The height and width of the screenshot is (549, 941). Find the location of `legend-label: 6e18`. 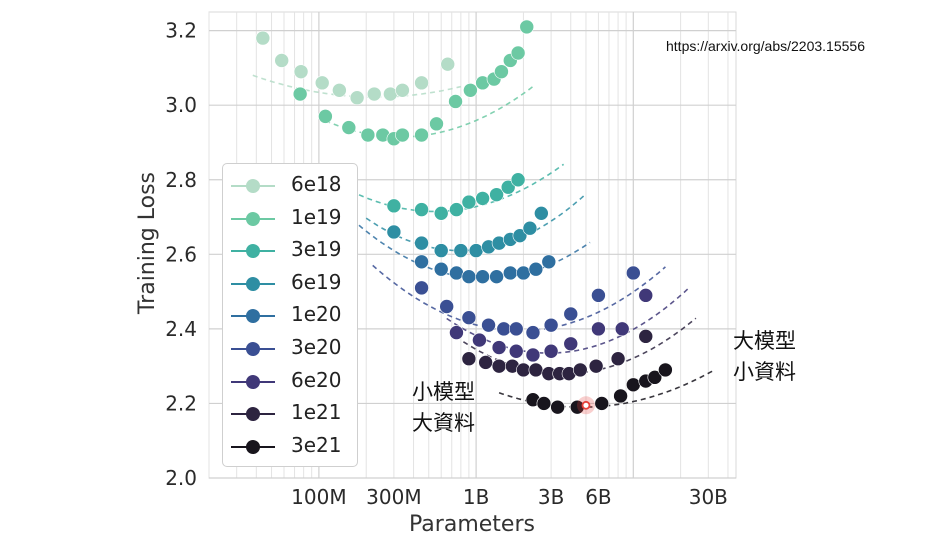

legend-label: 6e18 is located at coordinates (316, 184).